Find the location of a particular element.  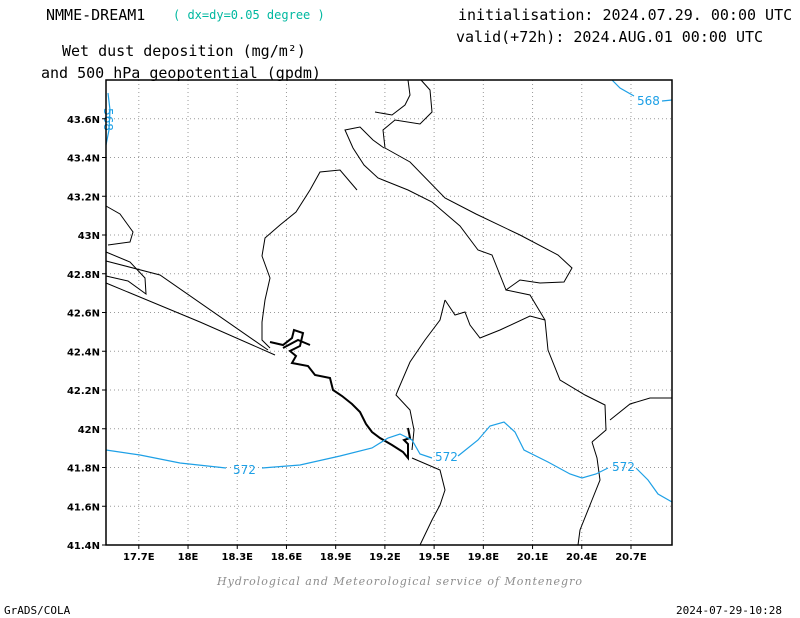

map-title-line1: Wet dust deposition (mg/m²) is located at coordinates (184, 51).